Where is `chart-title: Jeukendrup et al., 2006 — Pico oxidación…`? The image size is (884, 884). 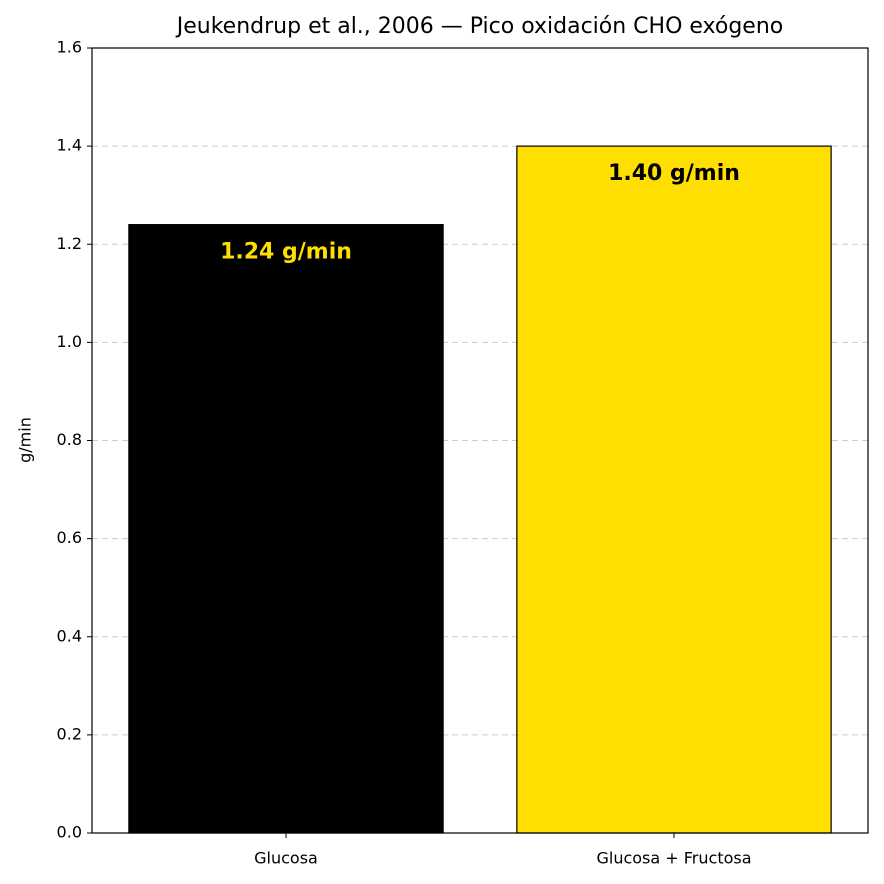
chart-title: Jeukendrup et al., 2006 — Pico oxidación… is located at coordinates (479, 26).